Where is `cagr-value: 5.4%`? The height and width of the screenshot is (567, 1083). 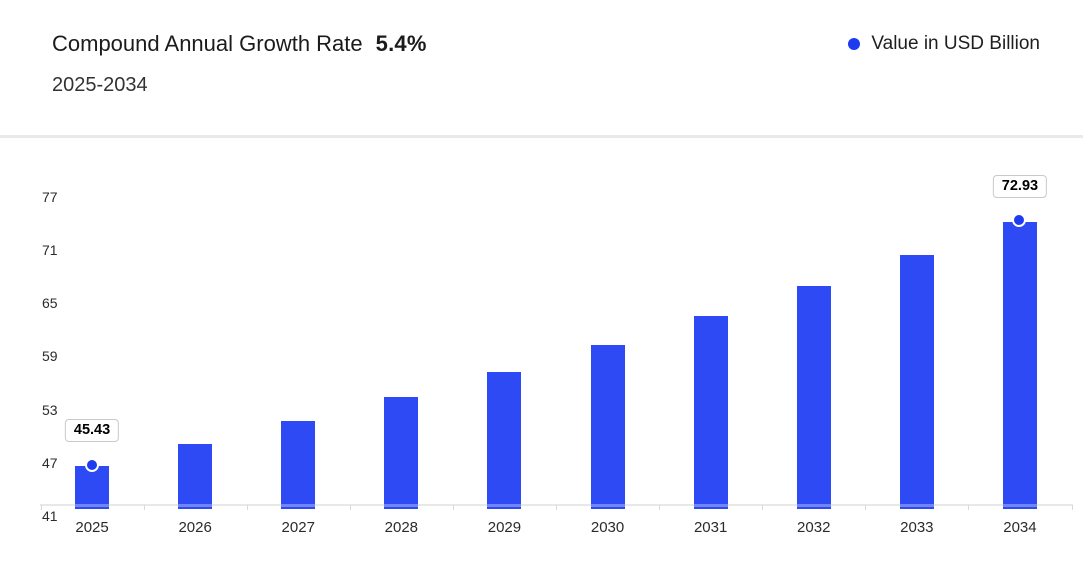
cagr-value: 5.4% is located at coordinates (401, 43).